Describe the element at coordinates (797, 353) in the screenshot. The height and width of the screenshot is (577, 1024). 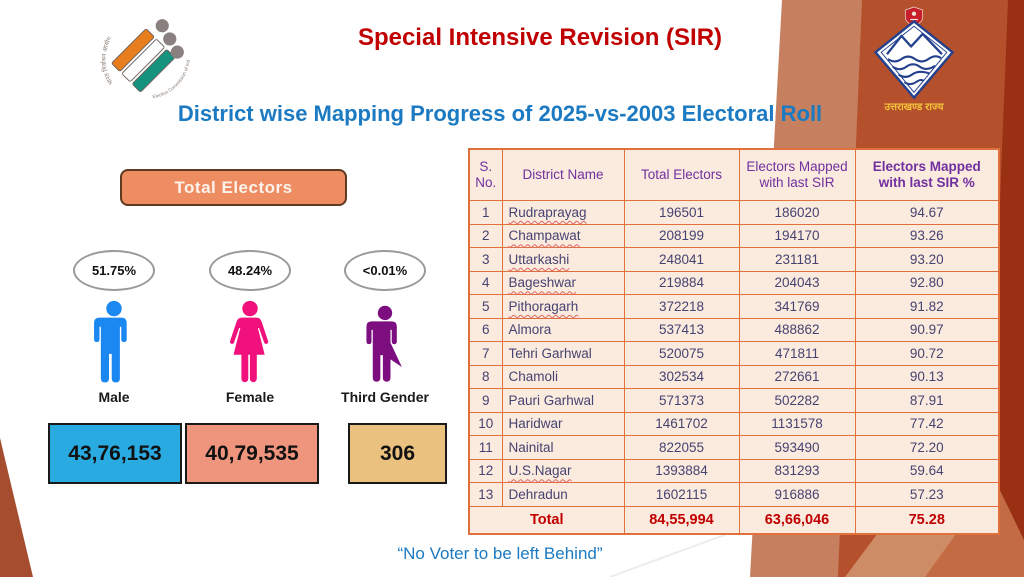
I see `mapped-cell: 471811` at that location.